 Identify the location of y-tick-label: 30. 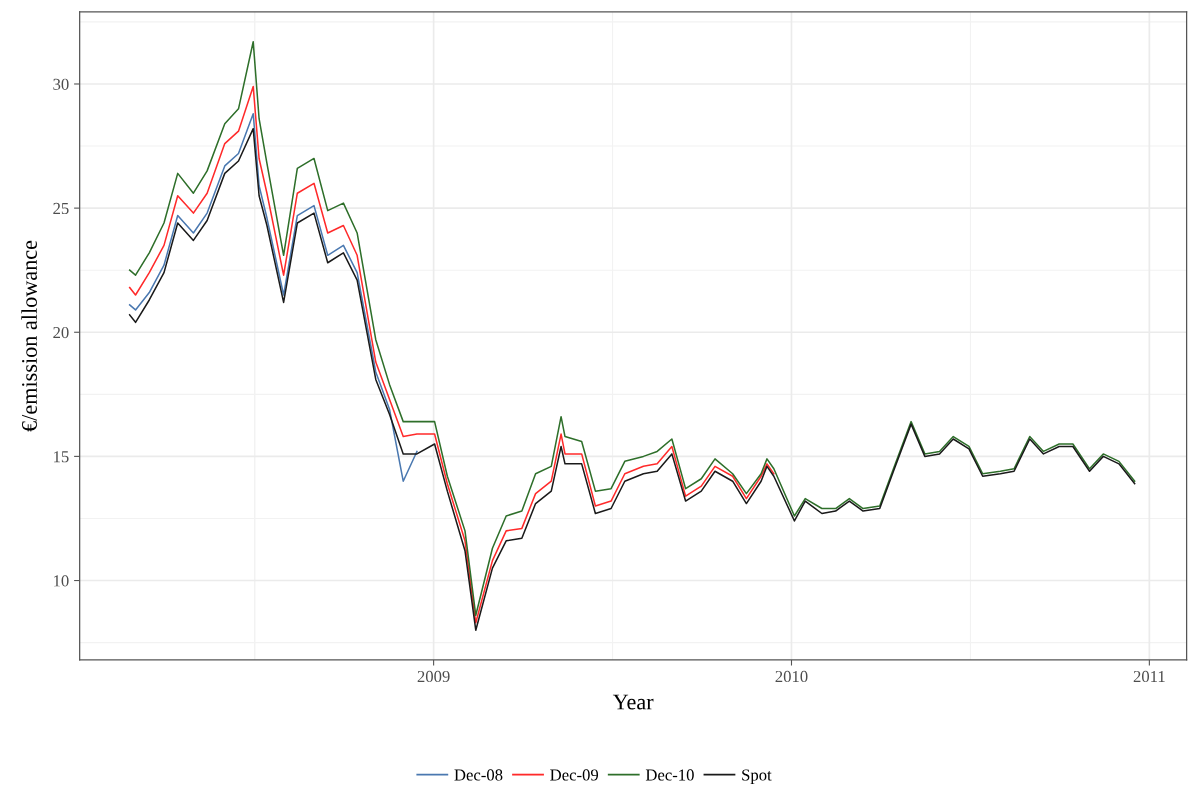
(61, 84).